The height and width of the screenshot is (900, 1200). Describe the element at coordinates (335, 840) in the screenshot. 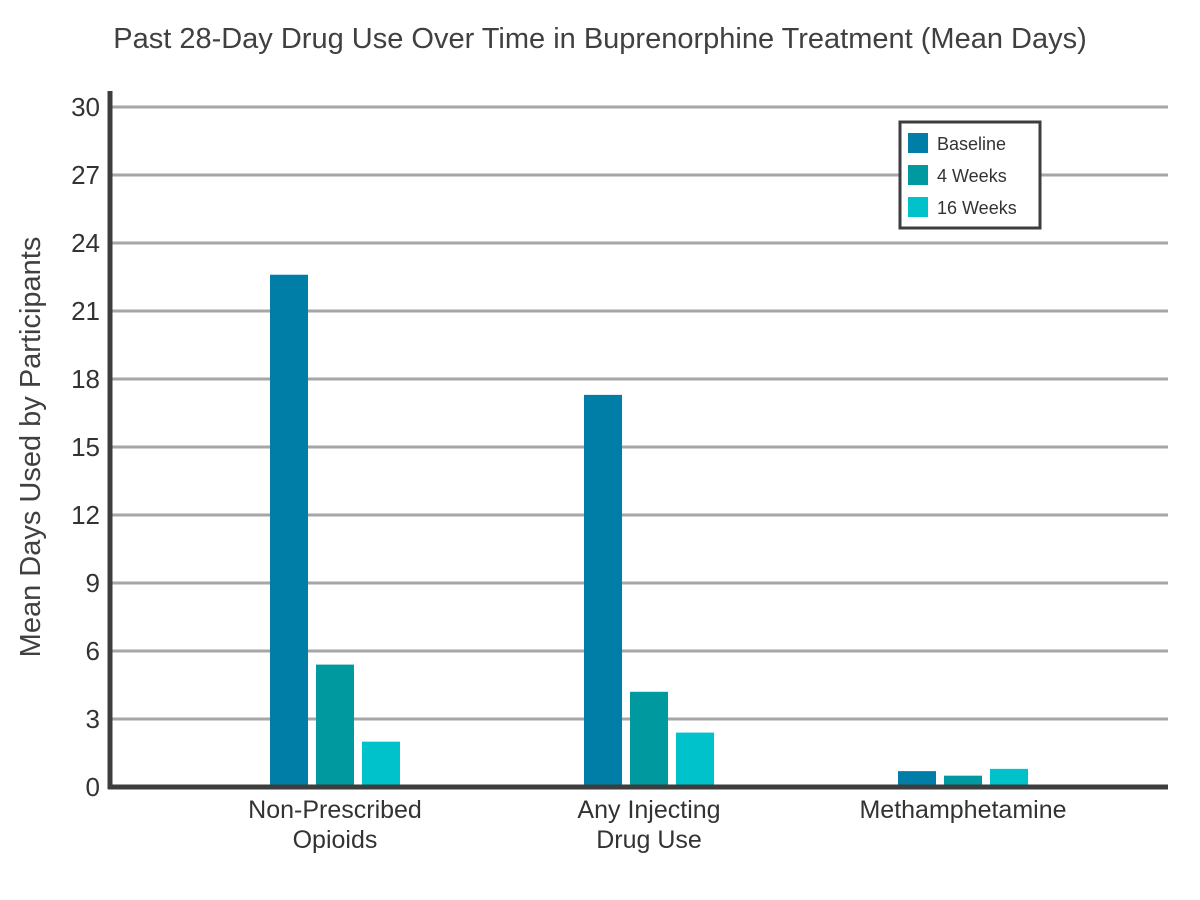

I see `x-tick-label: Opioids` at that location.